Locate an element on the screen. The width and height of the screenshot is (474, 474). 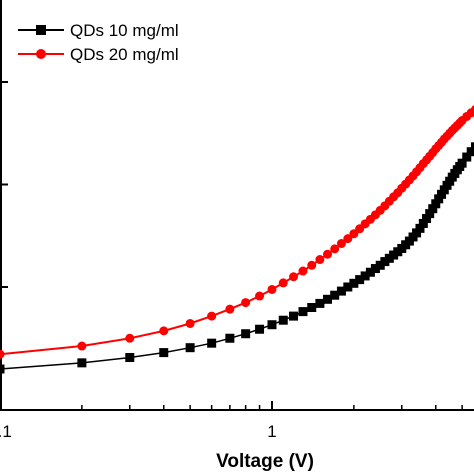
legend-item: QDs 10 mg/ml is located at coordinates (98, 30).